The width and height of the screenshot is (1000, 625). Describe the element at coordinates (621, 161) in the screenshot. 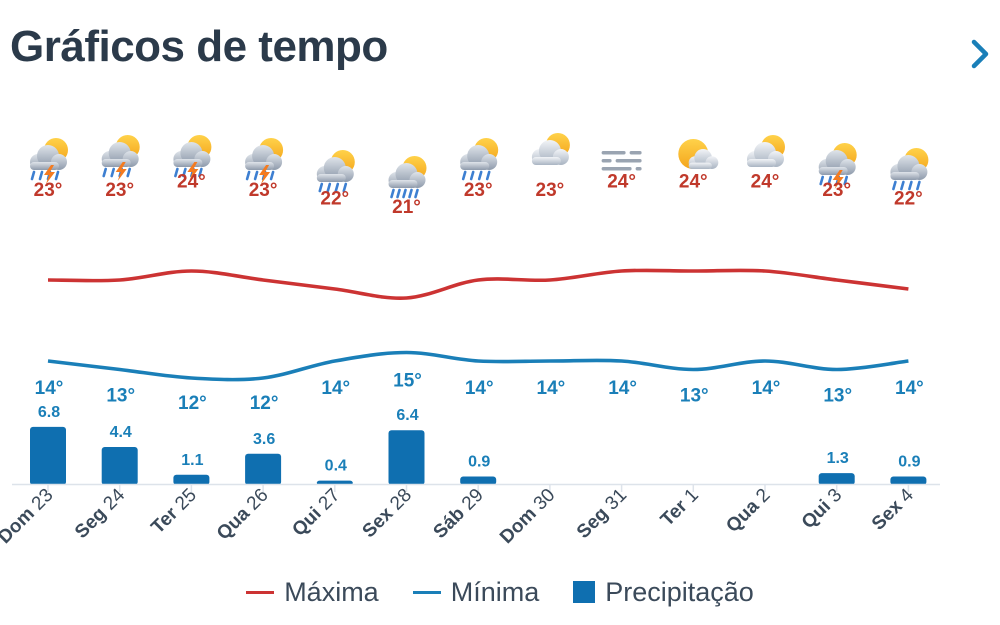

I see `fog-icon` at that location.